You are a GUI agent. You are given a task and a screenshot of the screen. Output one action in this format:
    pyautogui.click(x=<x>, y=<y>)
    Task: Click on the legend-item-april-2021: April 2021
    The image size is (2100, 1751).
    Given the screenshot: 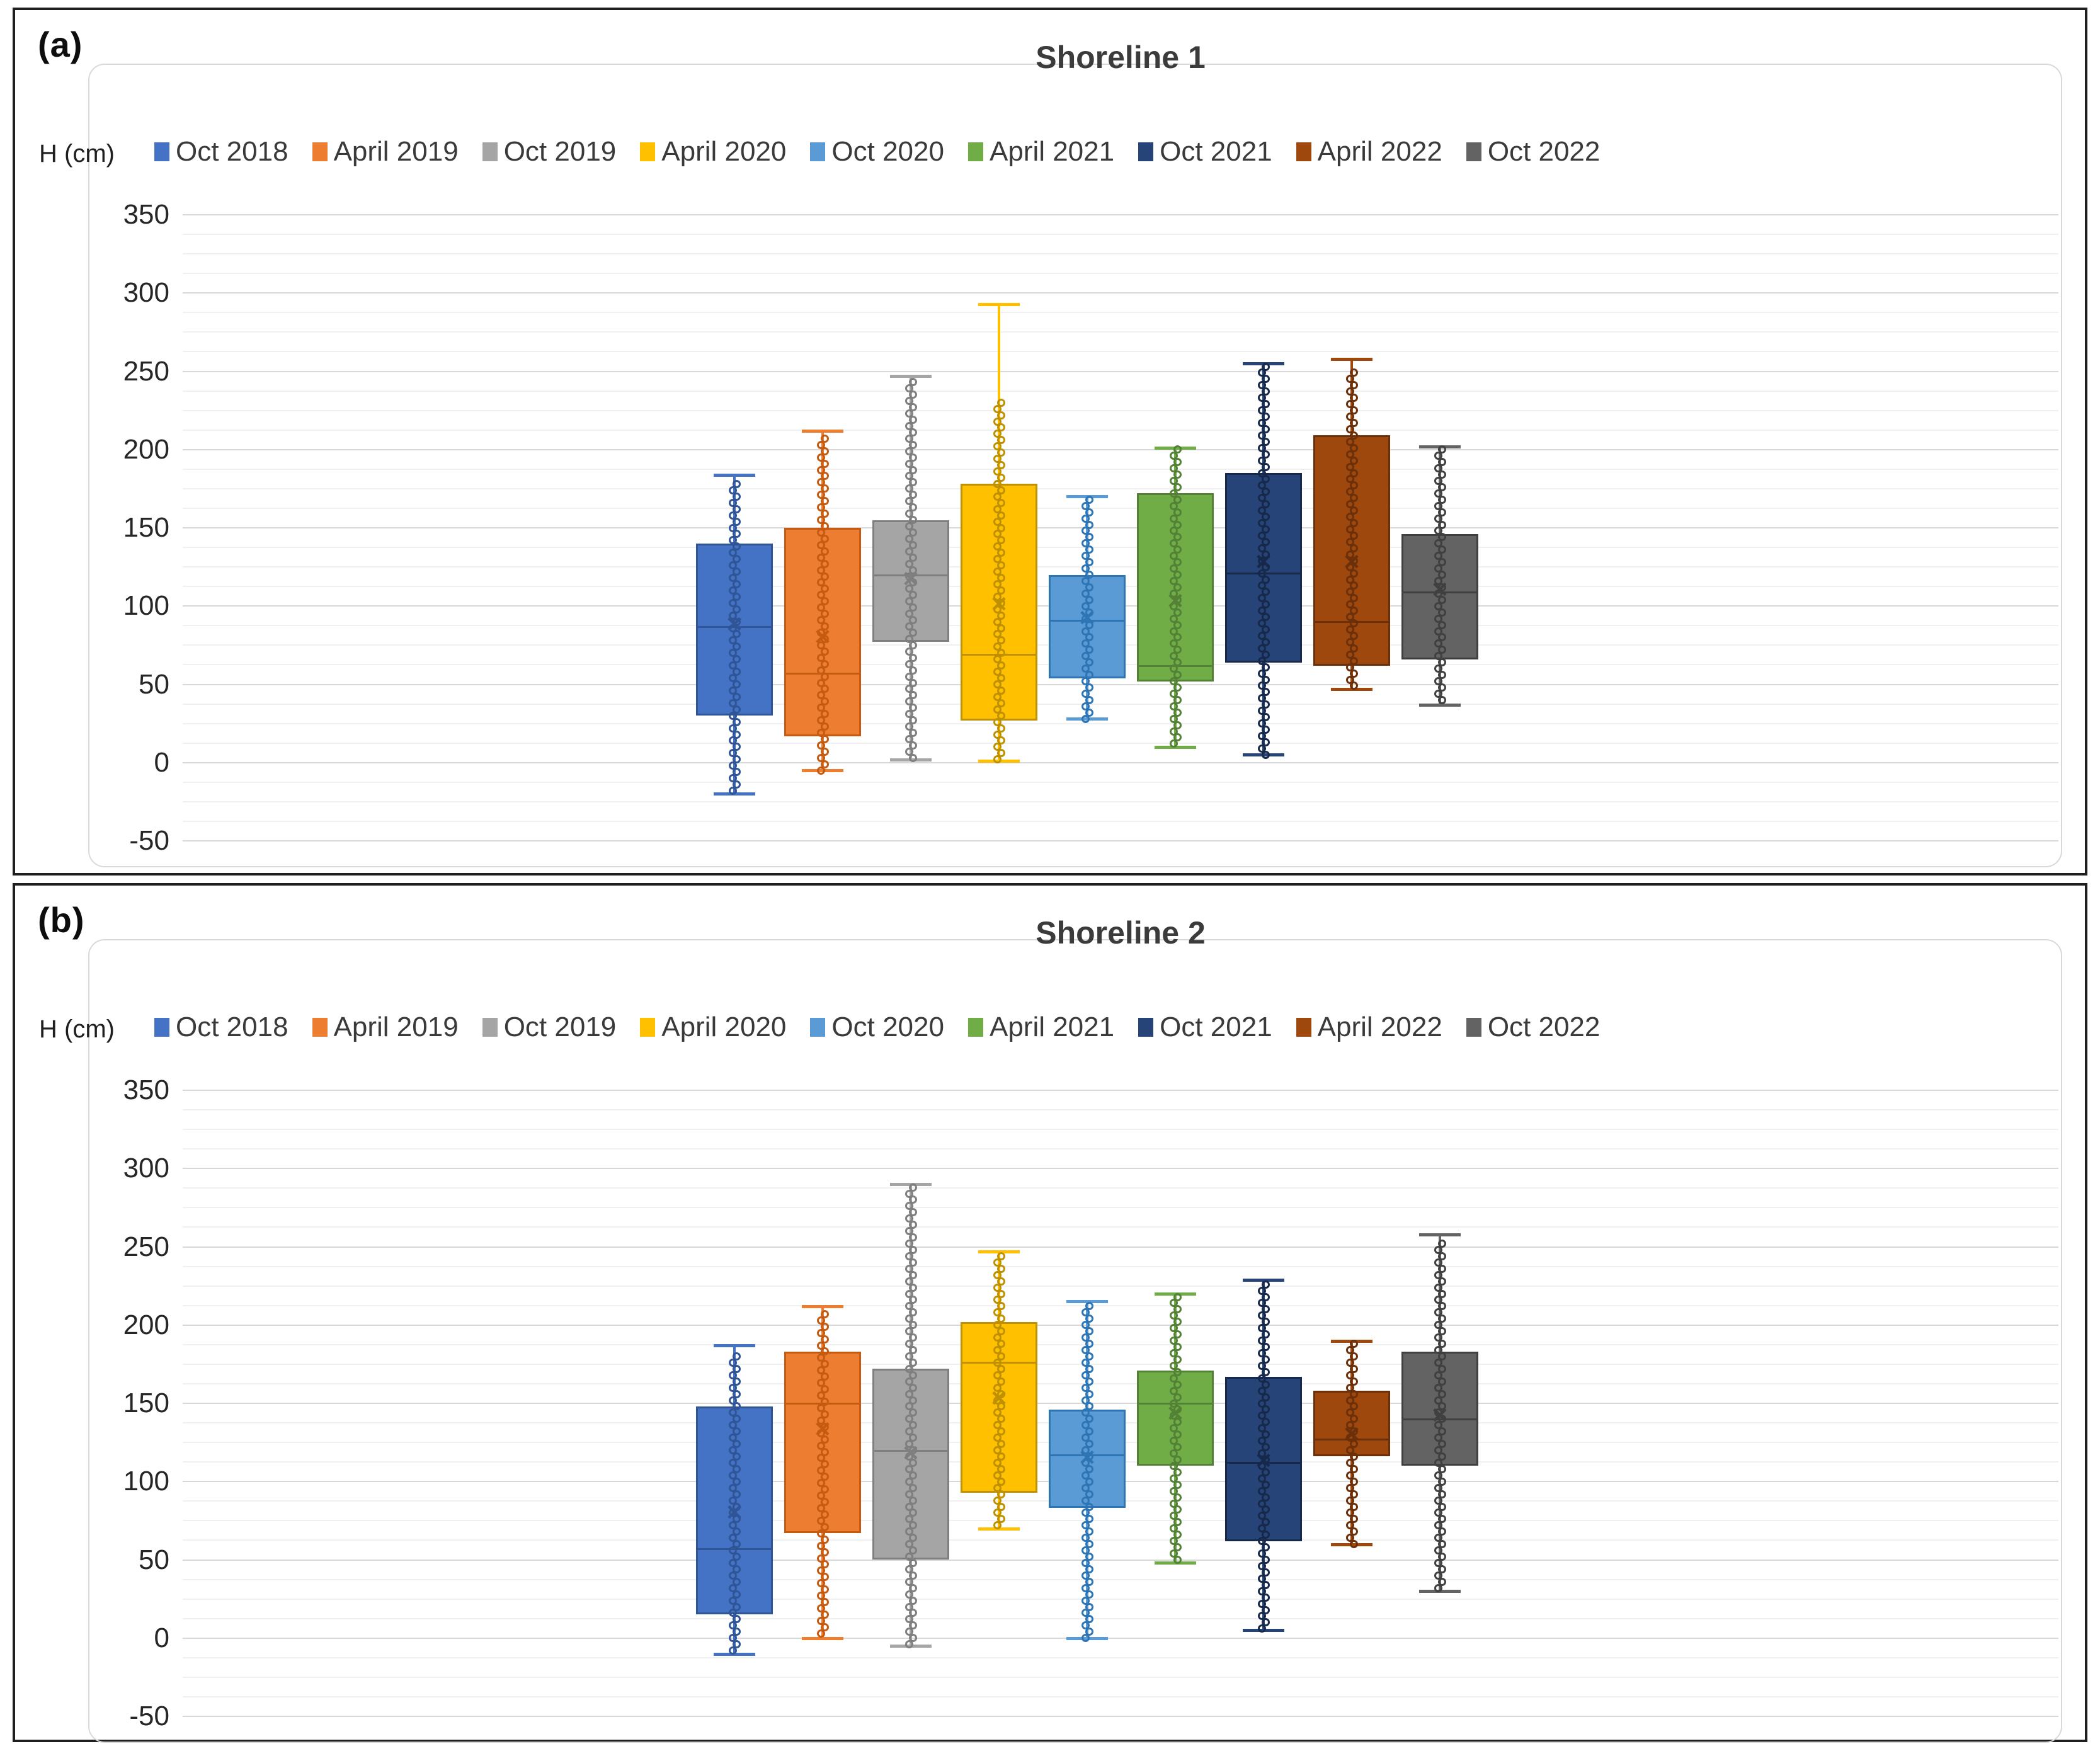 What is the action you would take?
    pyautogui.click(x=1041, y=152)
    